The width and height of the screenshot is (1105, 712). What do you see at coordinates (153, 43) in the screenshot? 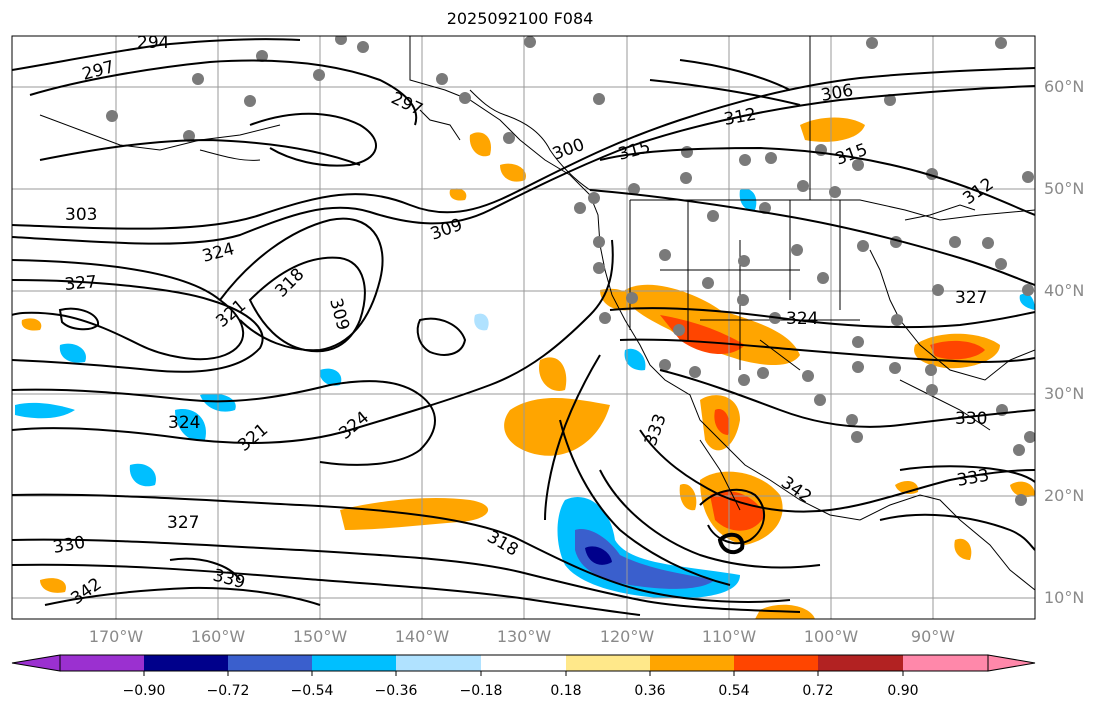
I see `contour-label: 294` at bounding box center [153, 43].